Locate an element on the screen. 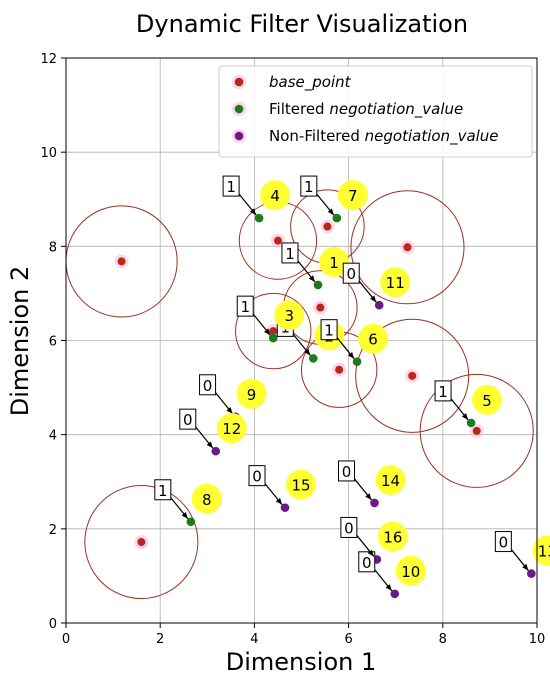  id-badge-label: 6 is located at coordinates (373, 340).